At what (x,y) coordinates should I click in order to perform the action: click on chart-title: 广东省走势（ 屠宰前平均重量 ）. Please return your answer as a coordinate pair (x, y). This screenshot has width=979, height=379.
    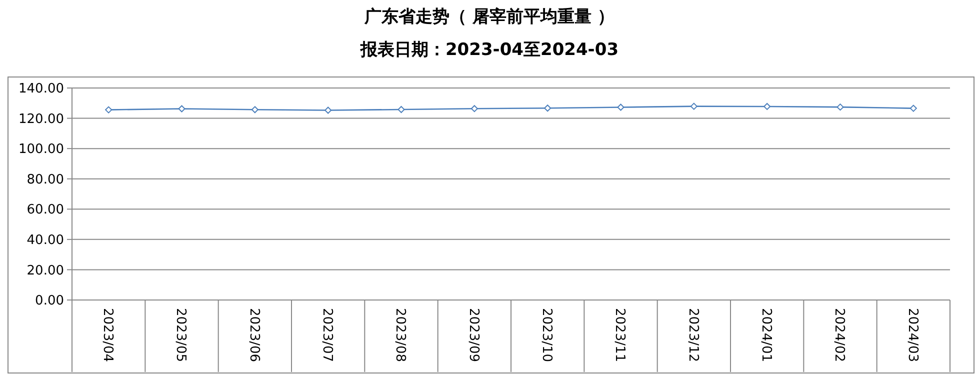
    Looking at the image, I should click on (489, 17).